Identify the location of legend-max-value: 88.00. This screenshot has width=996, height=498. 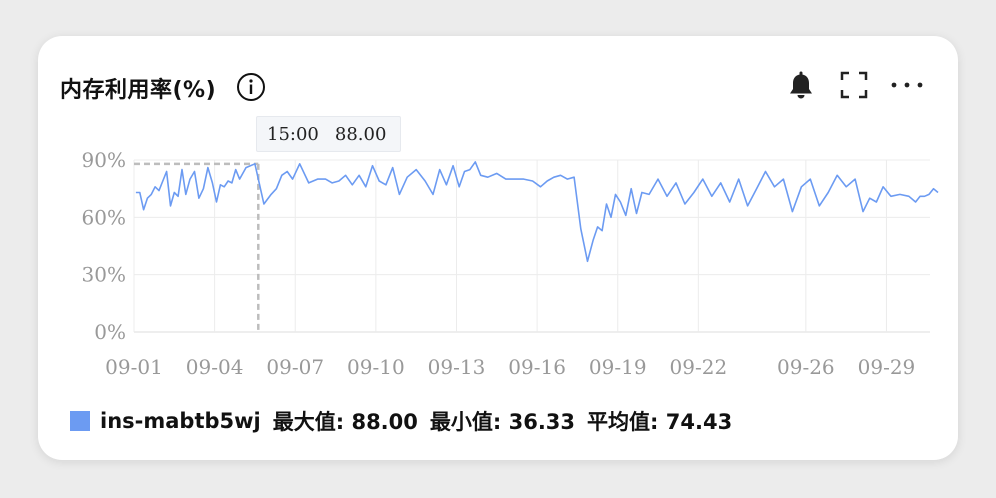
(384, 422).